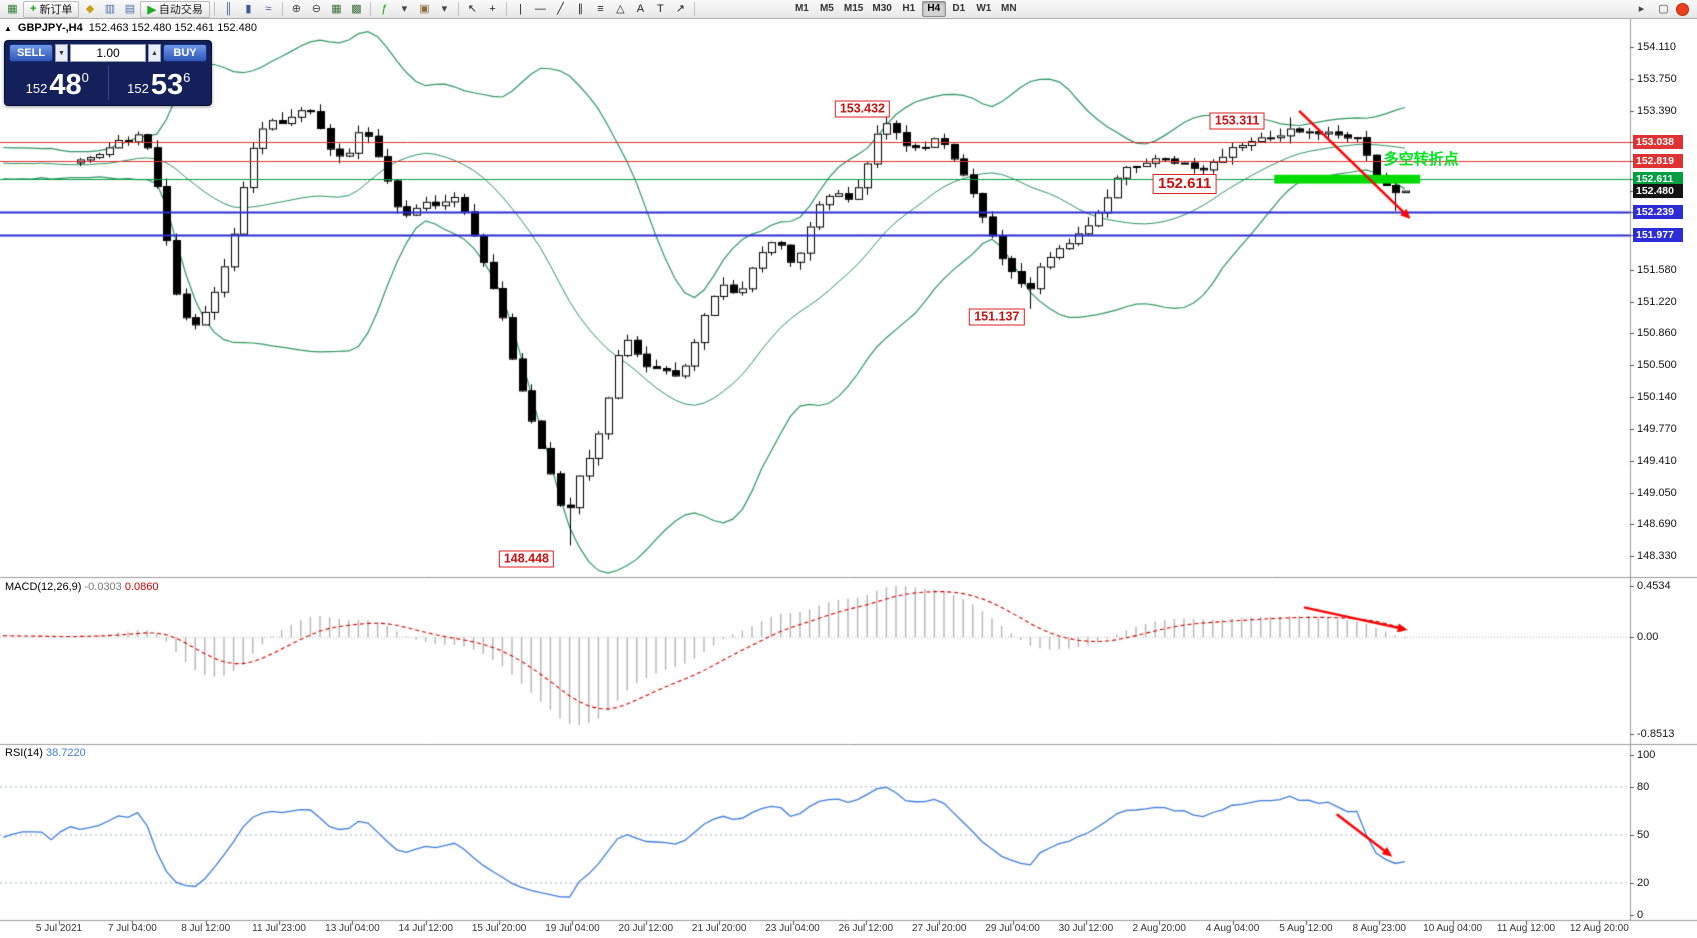 The image size is (1697, 938). I want to click on rsi-label-title: RSI(14), so click(24, 753).